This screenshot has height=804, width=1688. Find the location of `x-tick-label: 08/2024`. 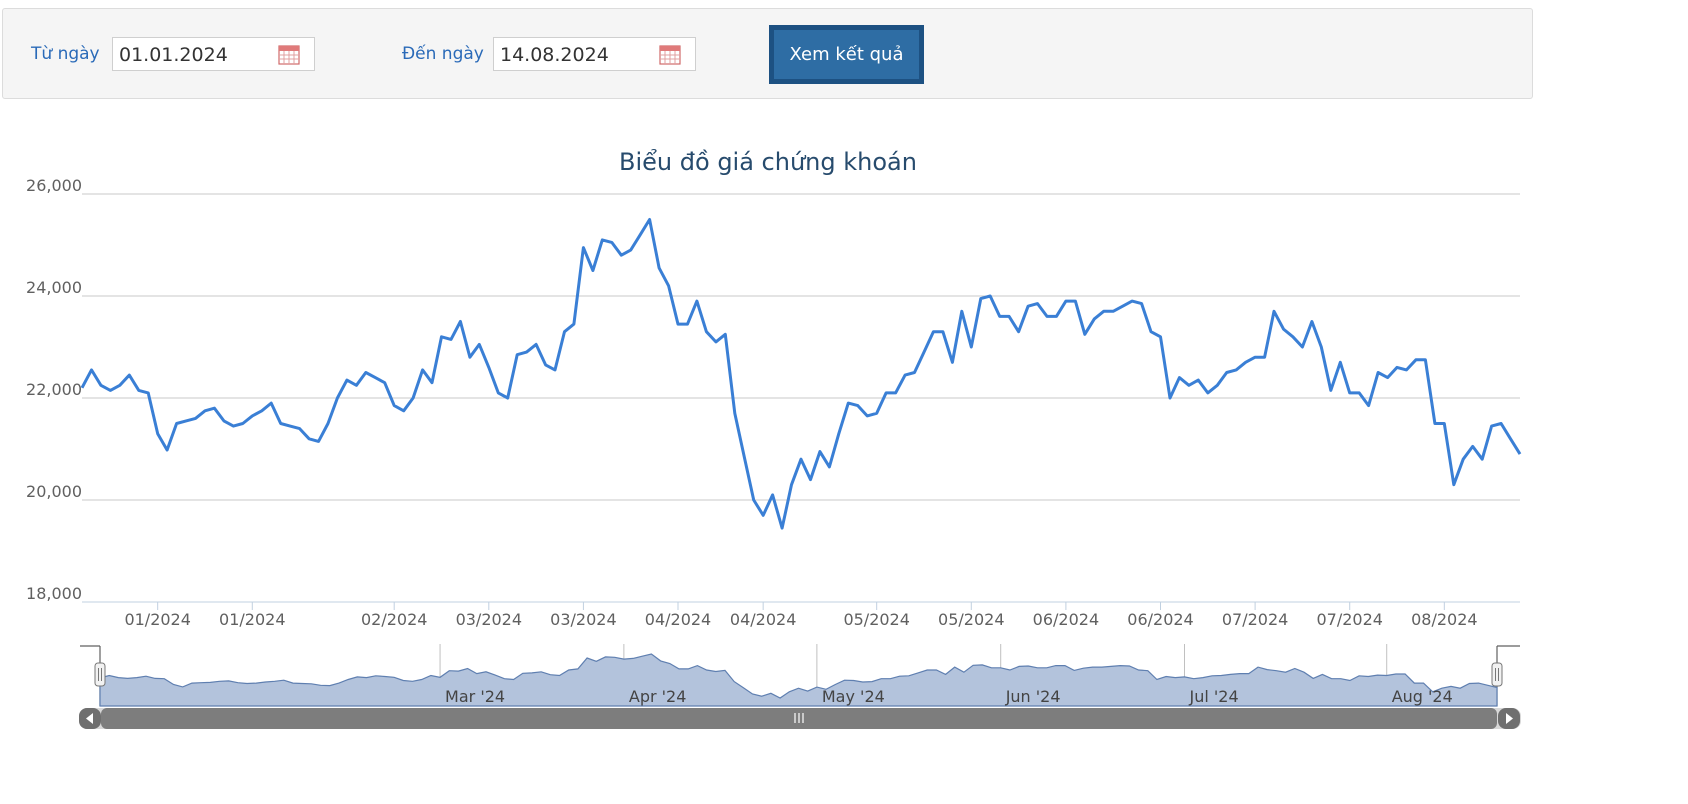

x-tick-label: 08/2024 is located at coordinates (1444, 619).